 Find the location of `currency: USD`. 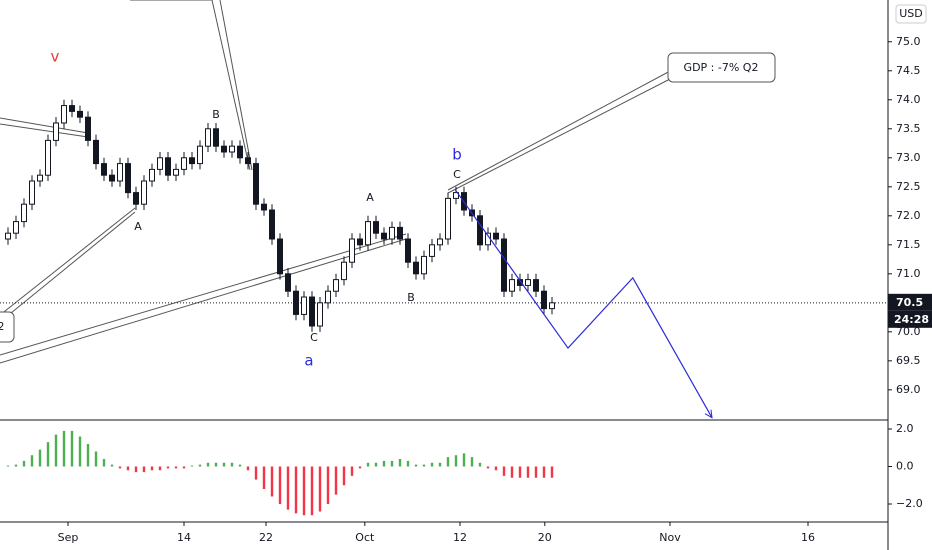

currency: USD is located at coordinates (911, 13).